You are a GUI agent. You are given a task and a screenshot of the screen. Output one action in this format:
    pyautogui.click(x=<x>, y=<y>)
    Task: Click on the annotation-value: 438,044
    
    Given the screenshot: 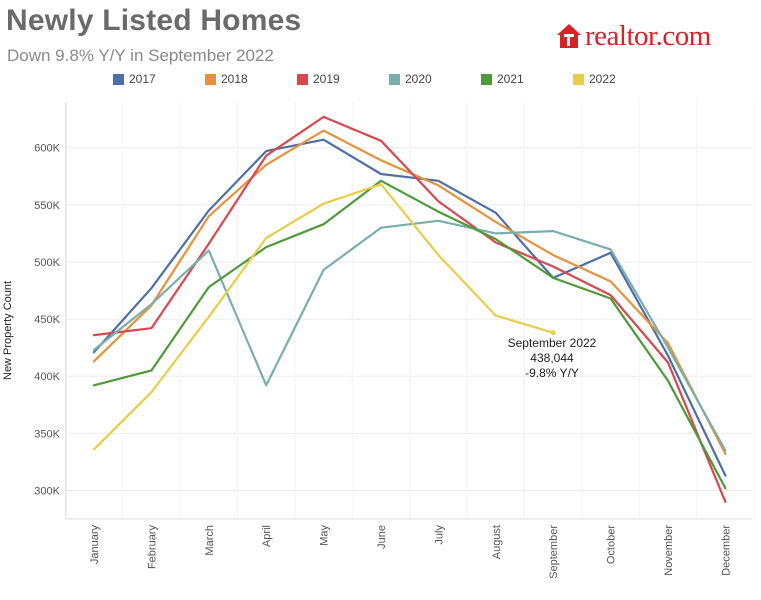 What is the action you would take?
    pyautogui.click(x=552, y=358)
    